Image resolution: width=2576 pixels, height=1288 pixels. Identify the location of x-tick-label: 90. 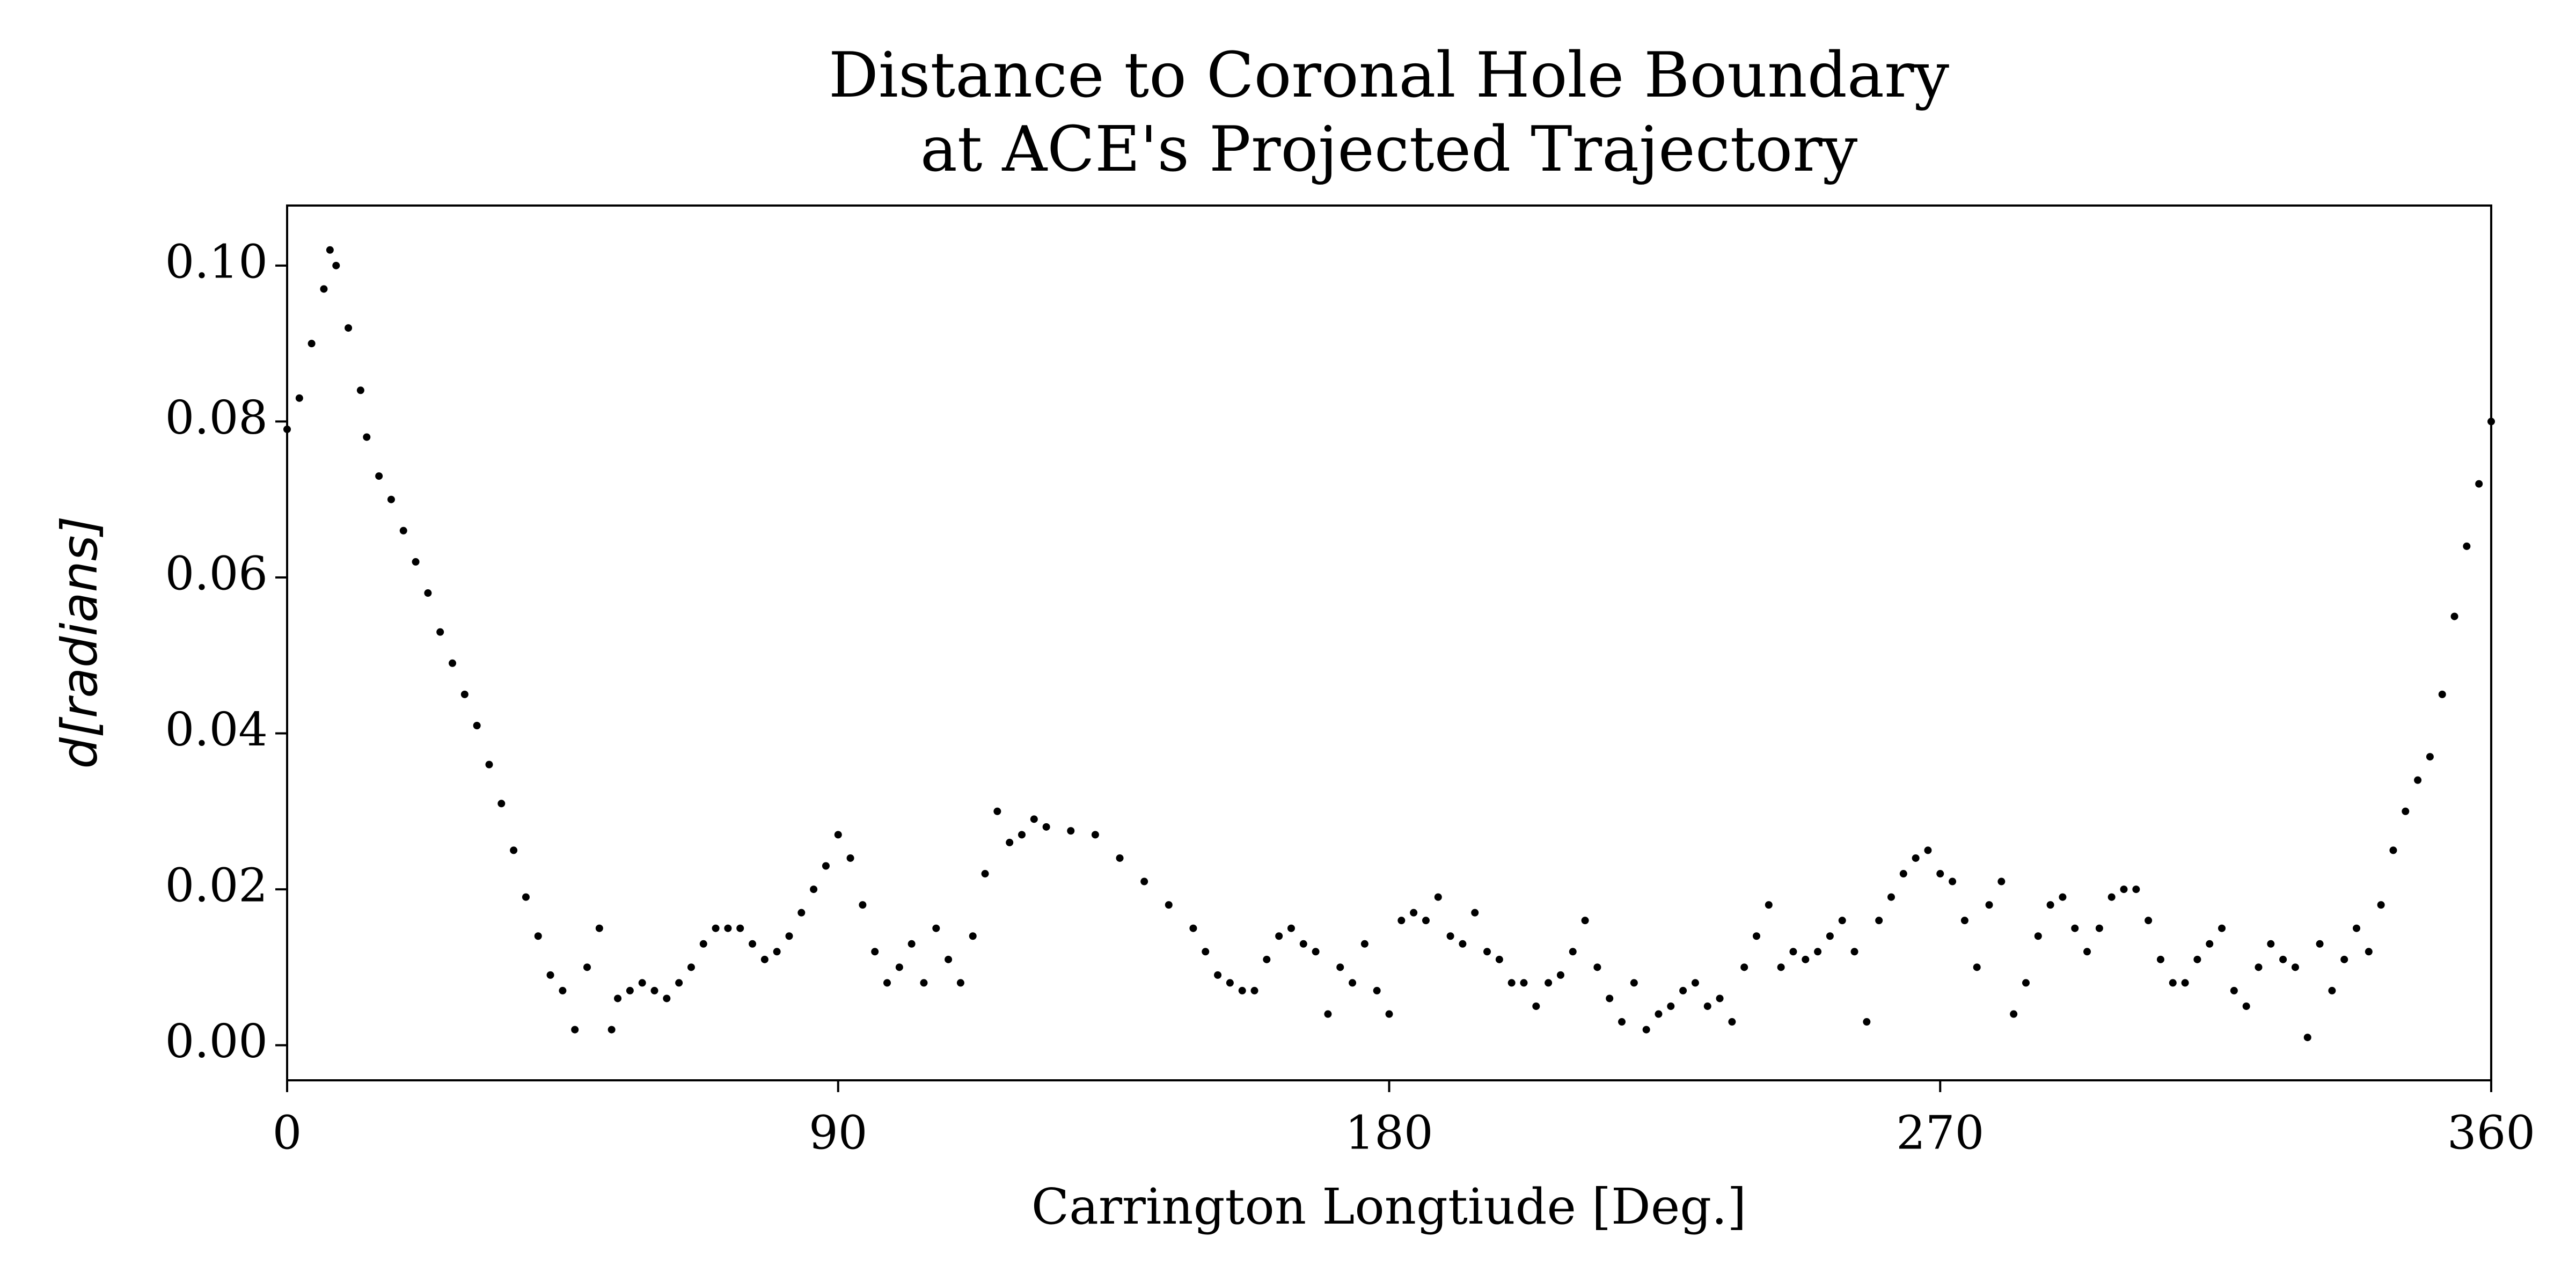
(838, 1133).